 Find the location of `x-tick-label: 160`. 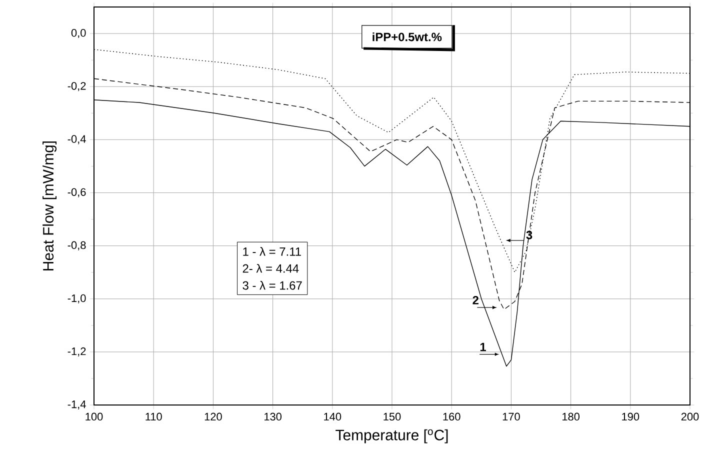

x-tick-label: 160 is located at coordinates (451, 416).